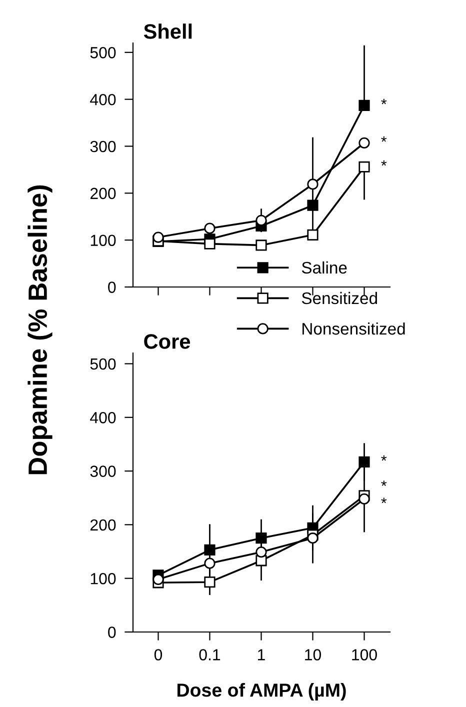  I want to click on x-tick-label: 0, so click(158, 654).